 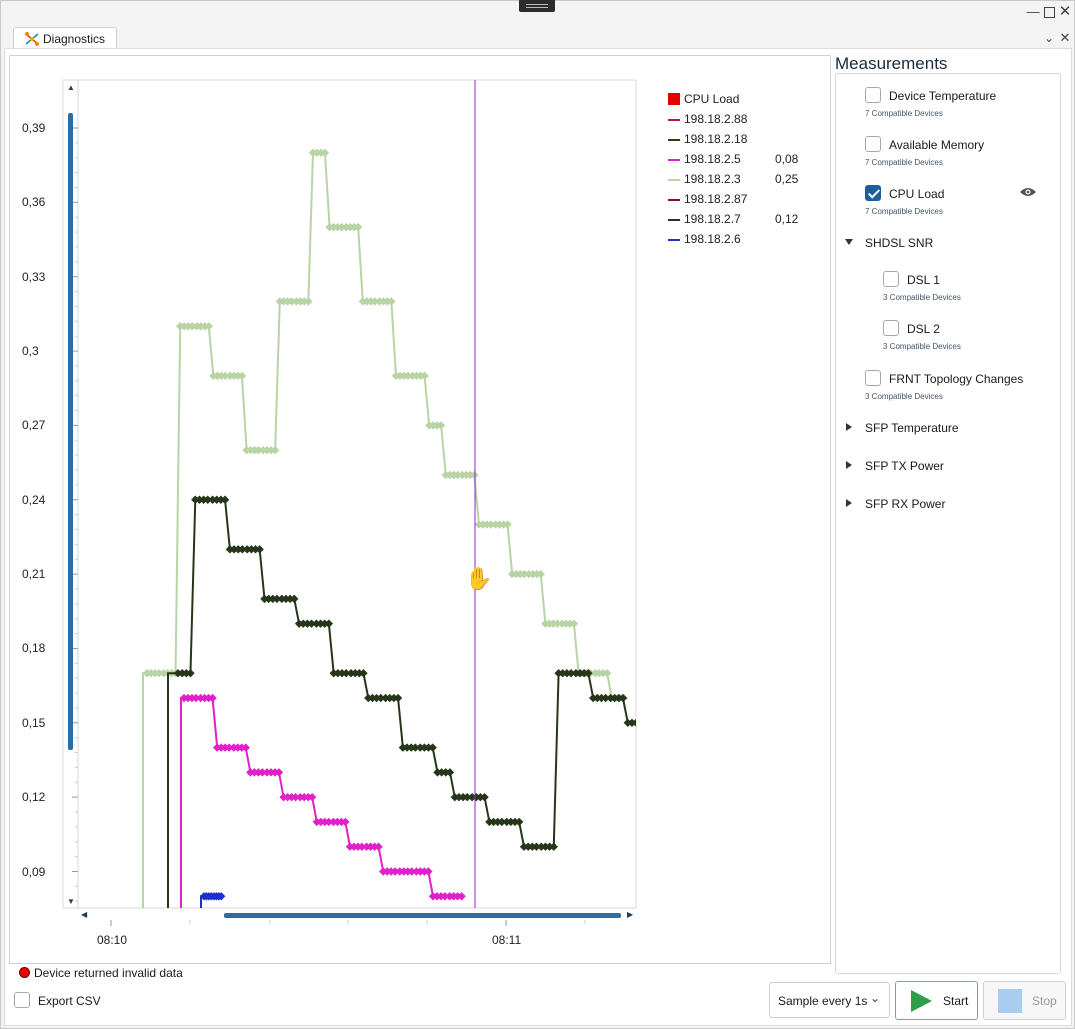 What do you see at coordinates (630, 914) in the screenshot?
I see `scroll-right-icon: ▶` at bounding box center [630, 914].